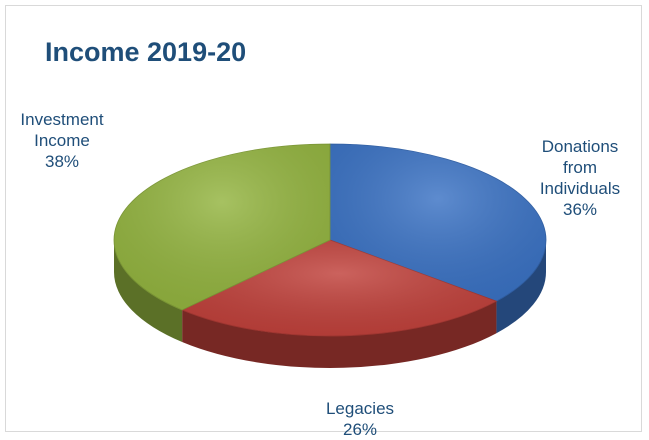 The width and height of the screenshot is (649, 440). Describe the element at coordinates (580, 146) in the screenshot. I see `slice-label-donations-line1: Donations` at that location.